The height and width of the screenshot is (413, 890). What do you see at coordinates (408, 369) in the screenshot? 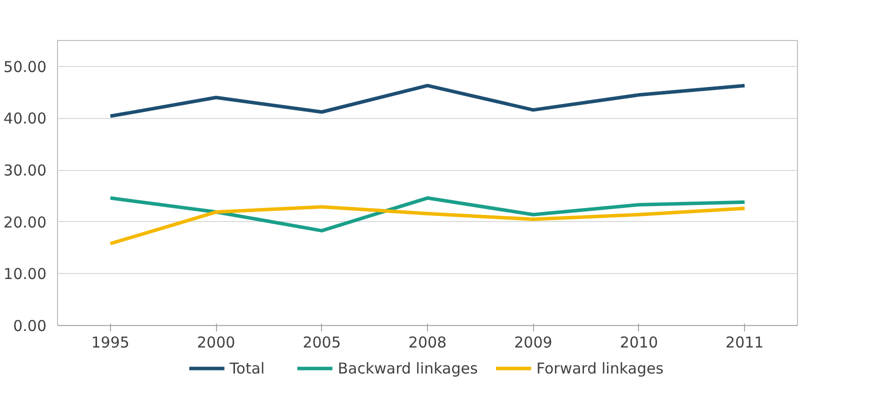
I see `legend-label: Backward linkages` at bounding box center [408, 369].